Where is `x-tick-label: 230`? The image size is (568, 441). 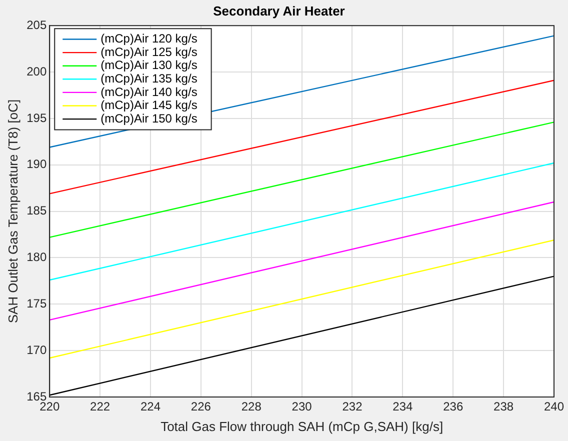 x-tick-label: 230 is located at coordinates (302, 407).